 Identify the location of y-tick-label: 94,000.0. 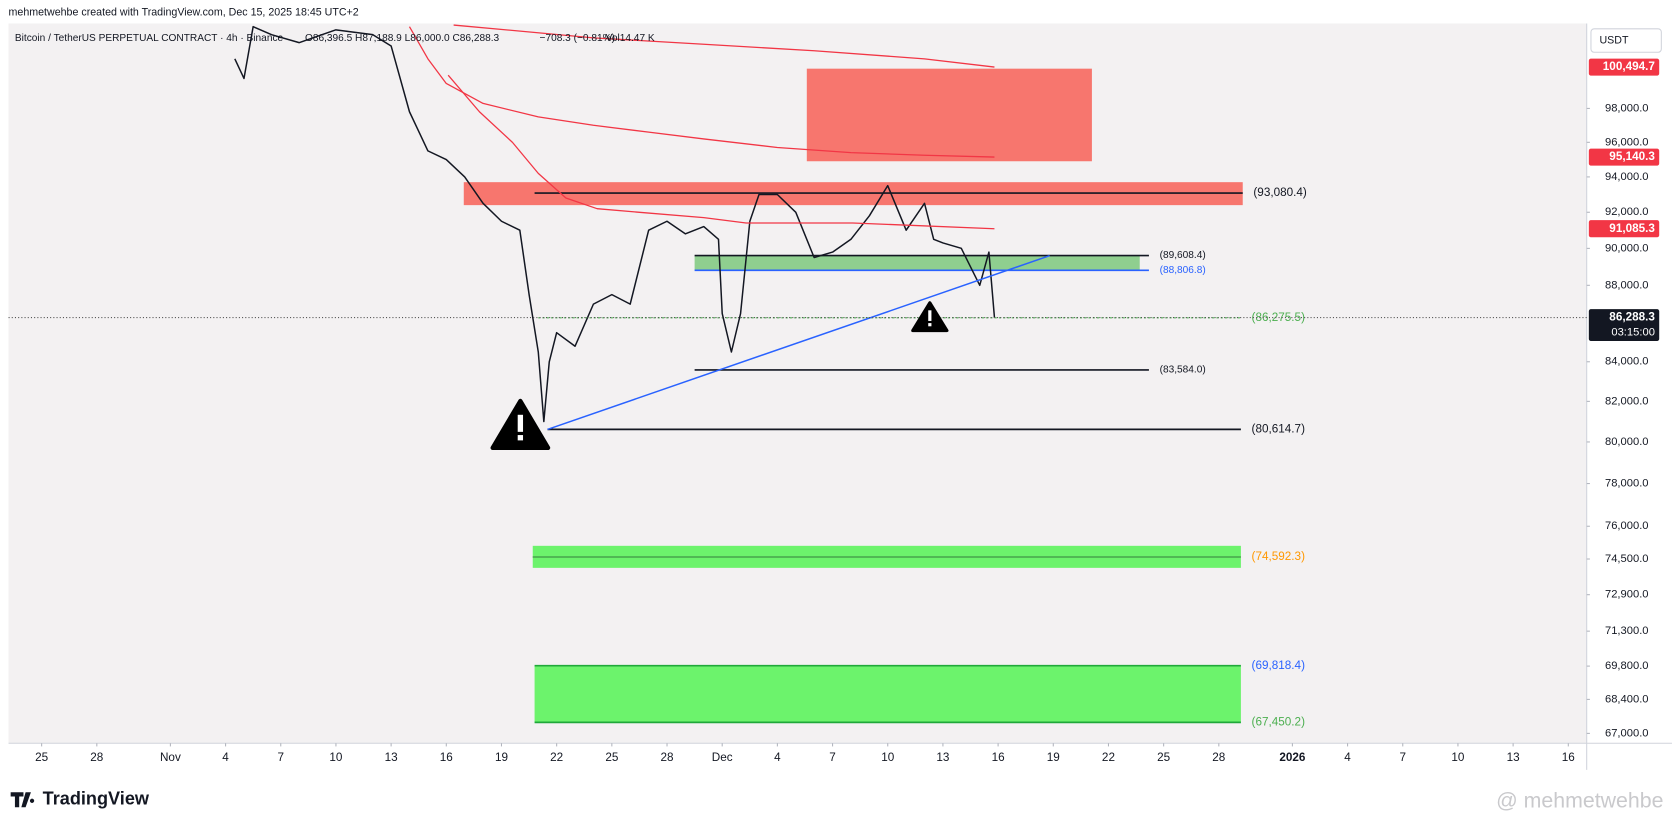
(1627, 177).